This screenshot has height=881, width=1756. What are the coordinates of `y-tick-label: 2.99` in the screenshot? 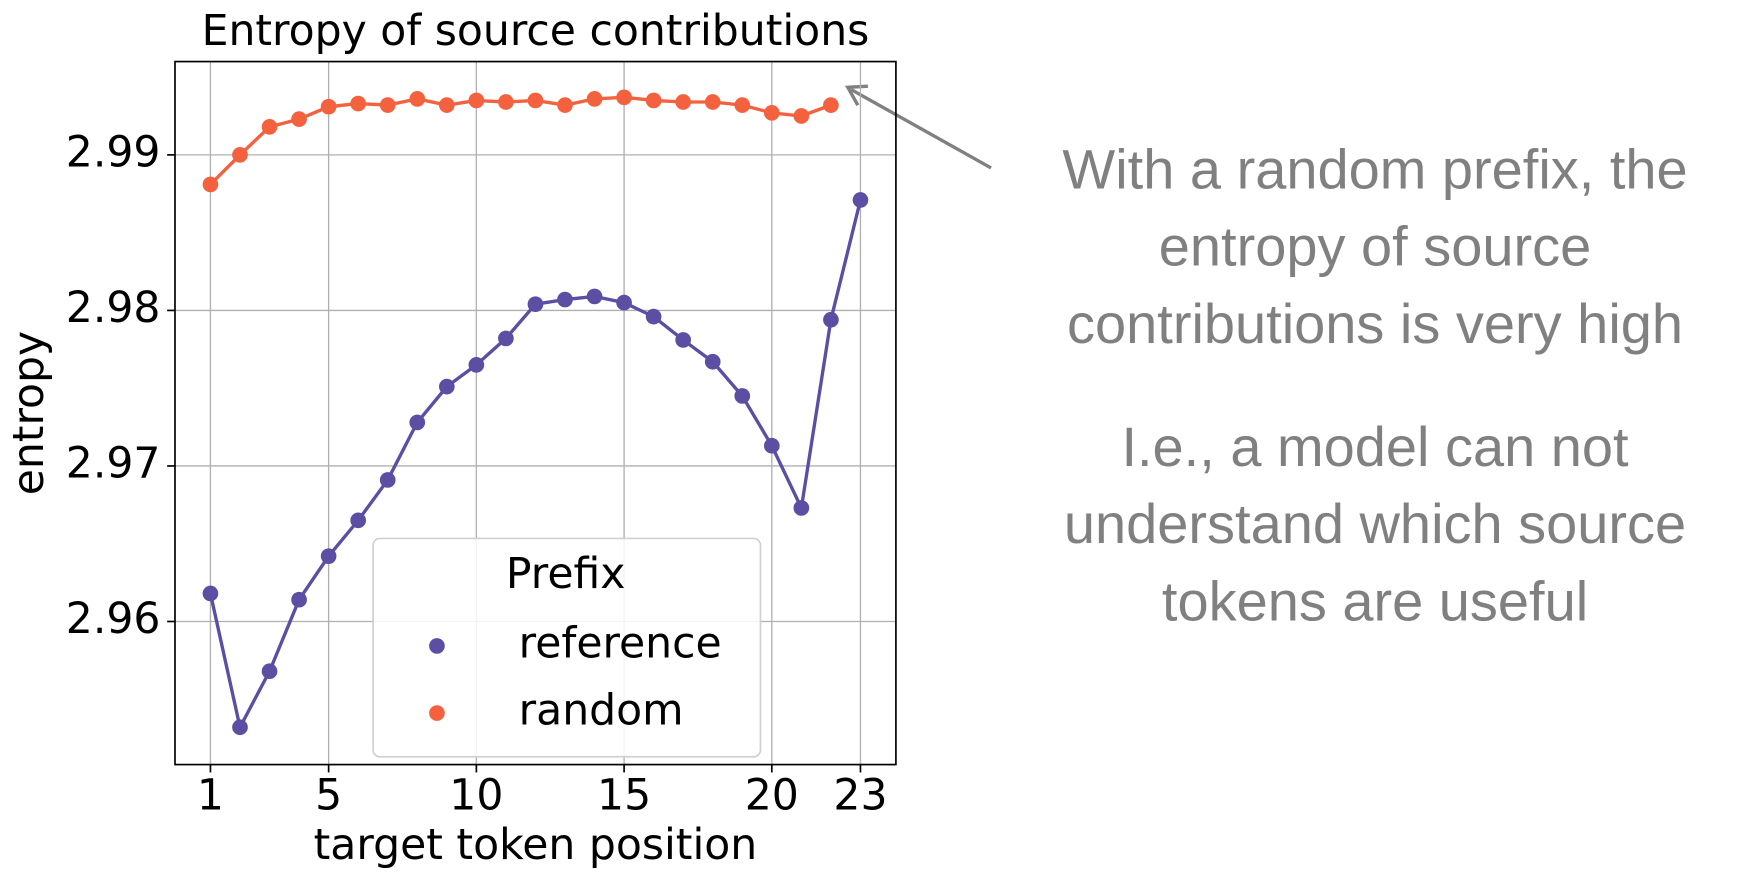 It's located at (113, 152).